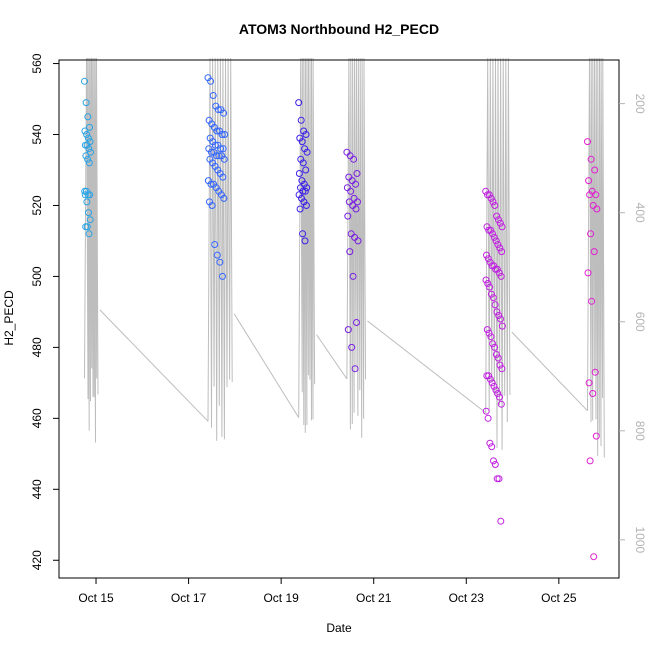  I want to click on y2-tick-label: 400, so click(640, 213).